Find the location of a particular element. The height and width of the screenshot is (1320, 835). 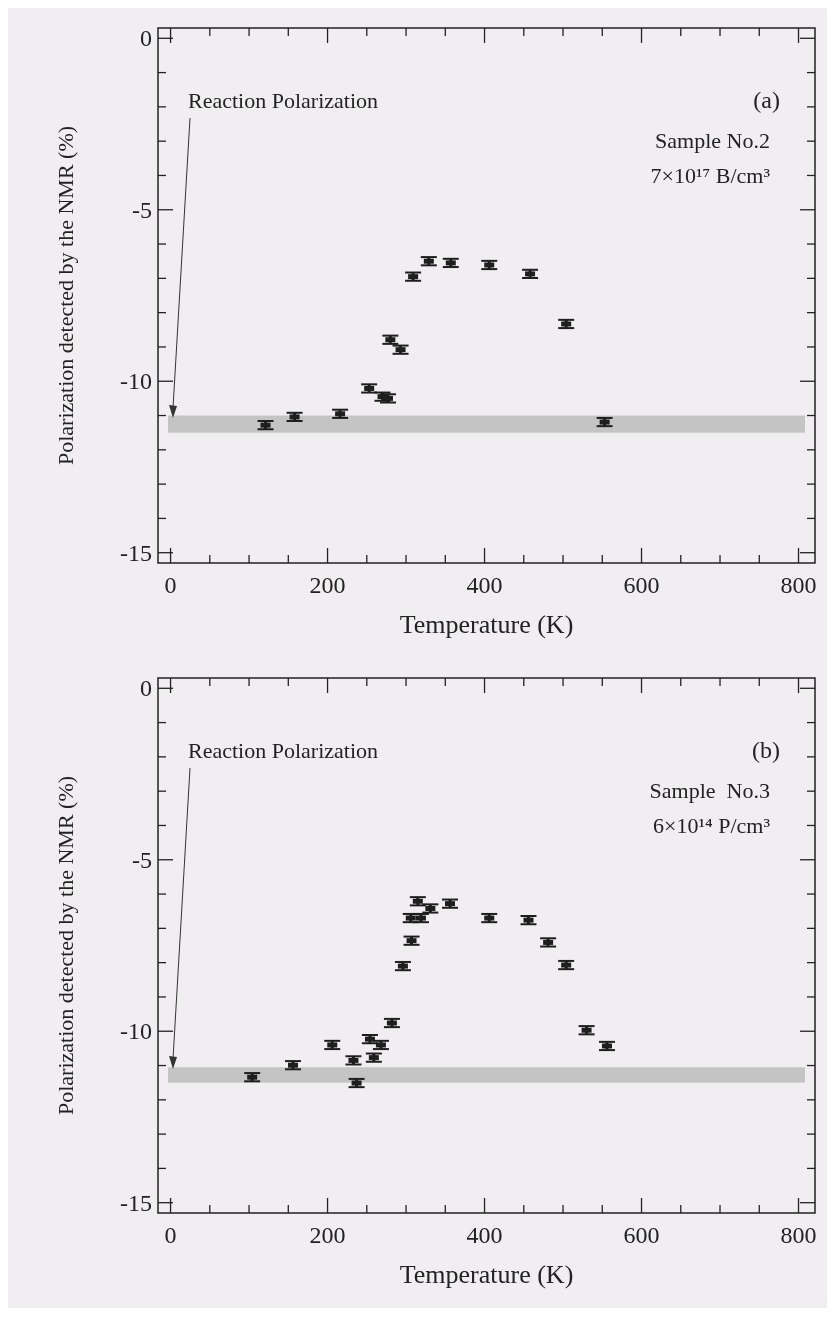

annotation: Sample No.3 is located at coordinates (709, 790).